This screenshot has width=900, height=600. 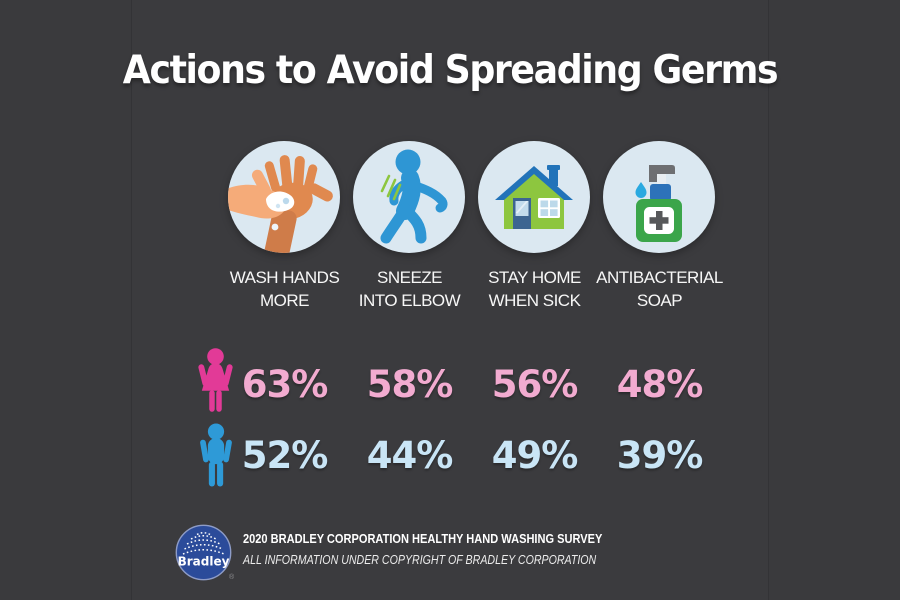 What do you see at coordinates (534, 289) in the screenshot?
I see `action-label: STAY HOME WHEN SICK` at bounding box center [534, 289].